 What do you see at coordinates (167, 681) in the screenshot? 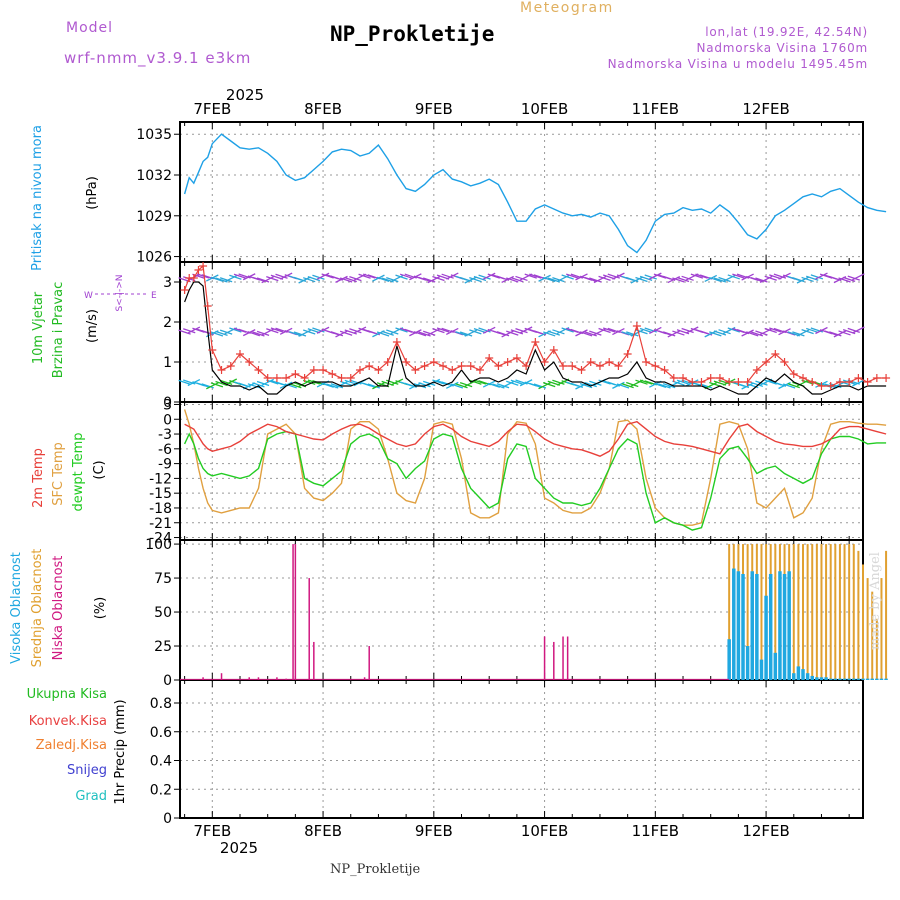
I see `ytick-label: 0` at bounding box center [167, 681].